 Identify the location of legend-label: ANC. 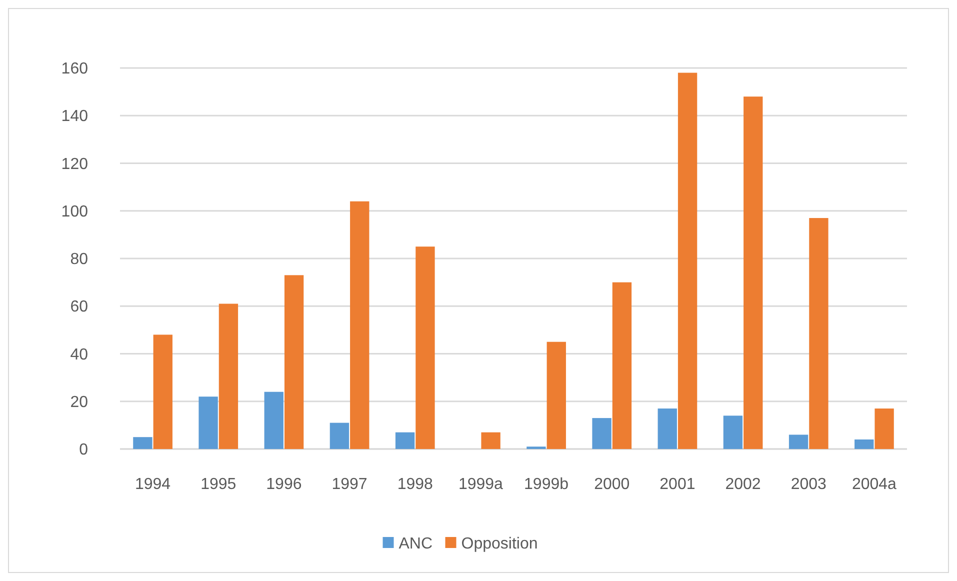
(415, 544).